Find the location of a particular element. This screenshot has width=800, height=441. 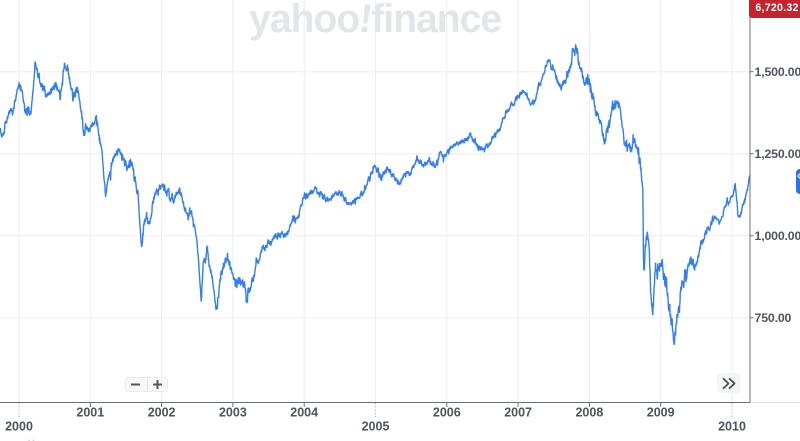

svg-text: 1,500.00 is located at coordinates (777, 72).